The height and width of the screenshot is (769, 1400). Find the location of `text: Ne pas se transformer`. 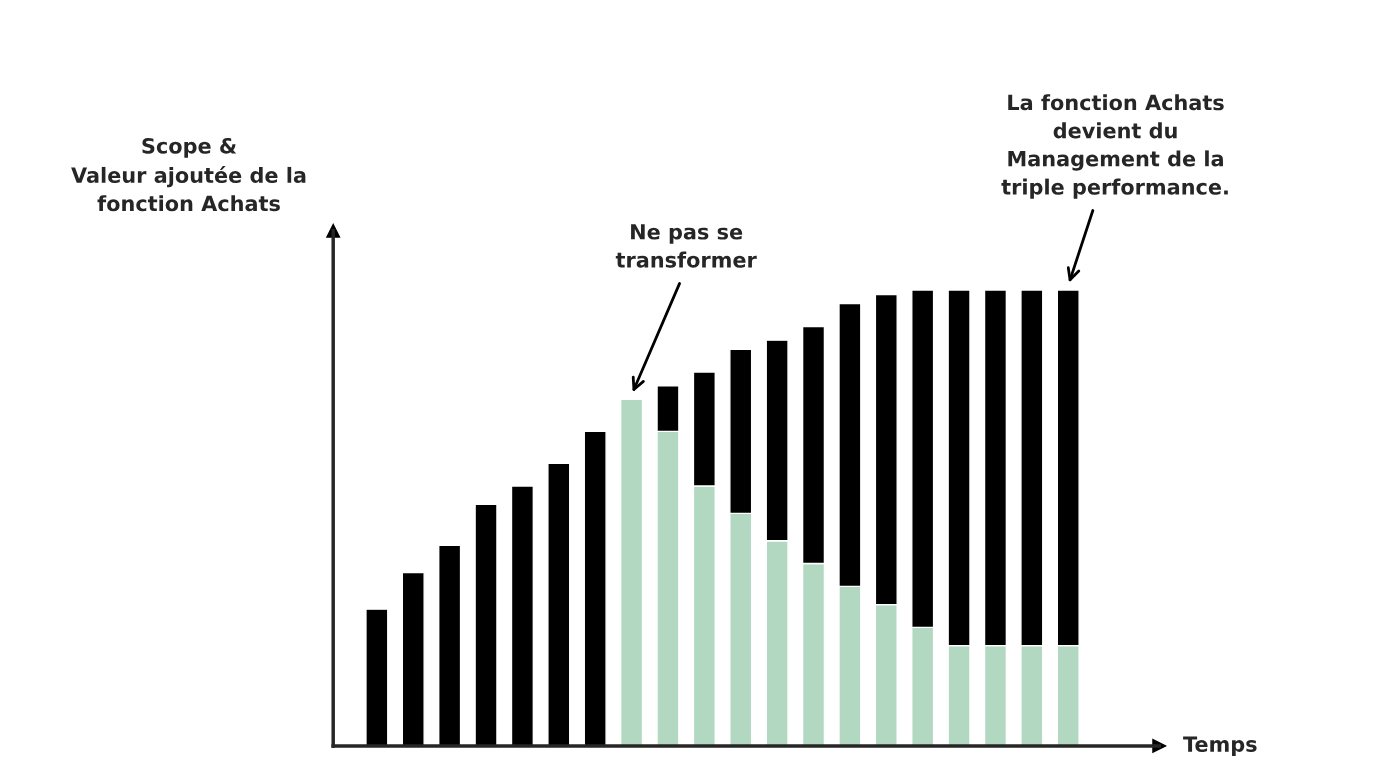

text: Ne pas se transformer is located at coordinates (686, 246).